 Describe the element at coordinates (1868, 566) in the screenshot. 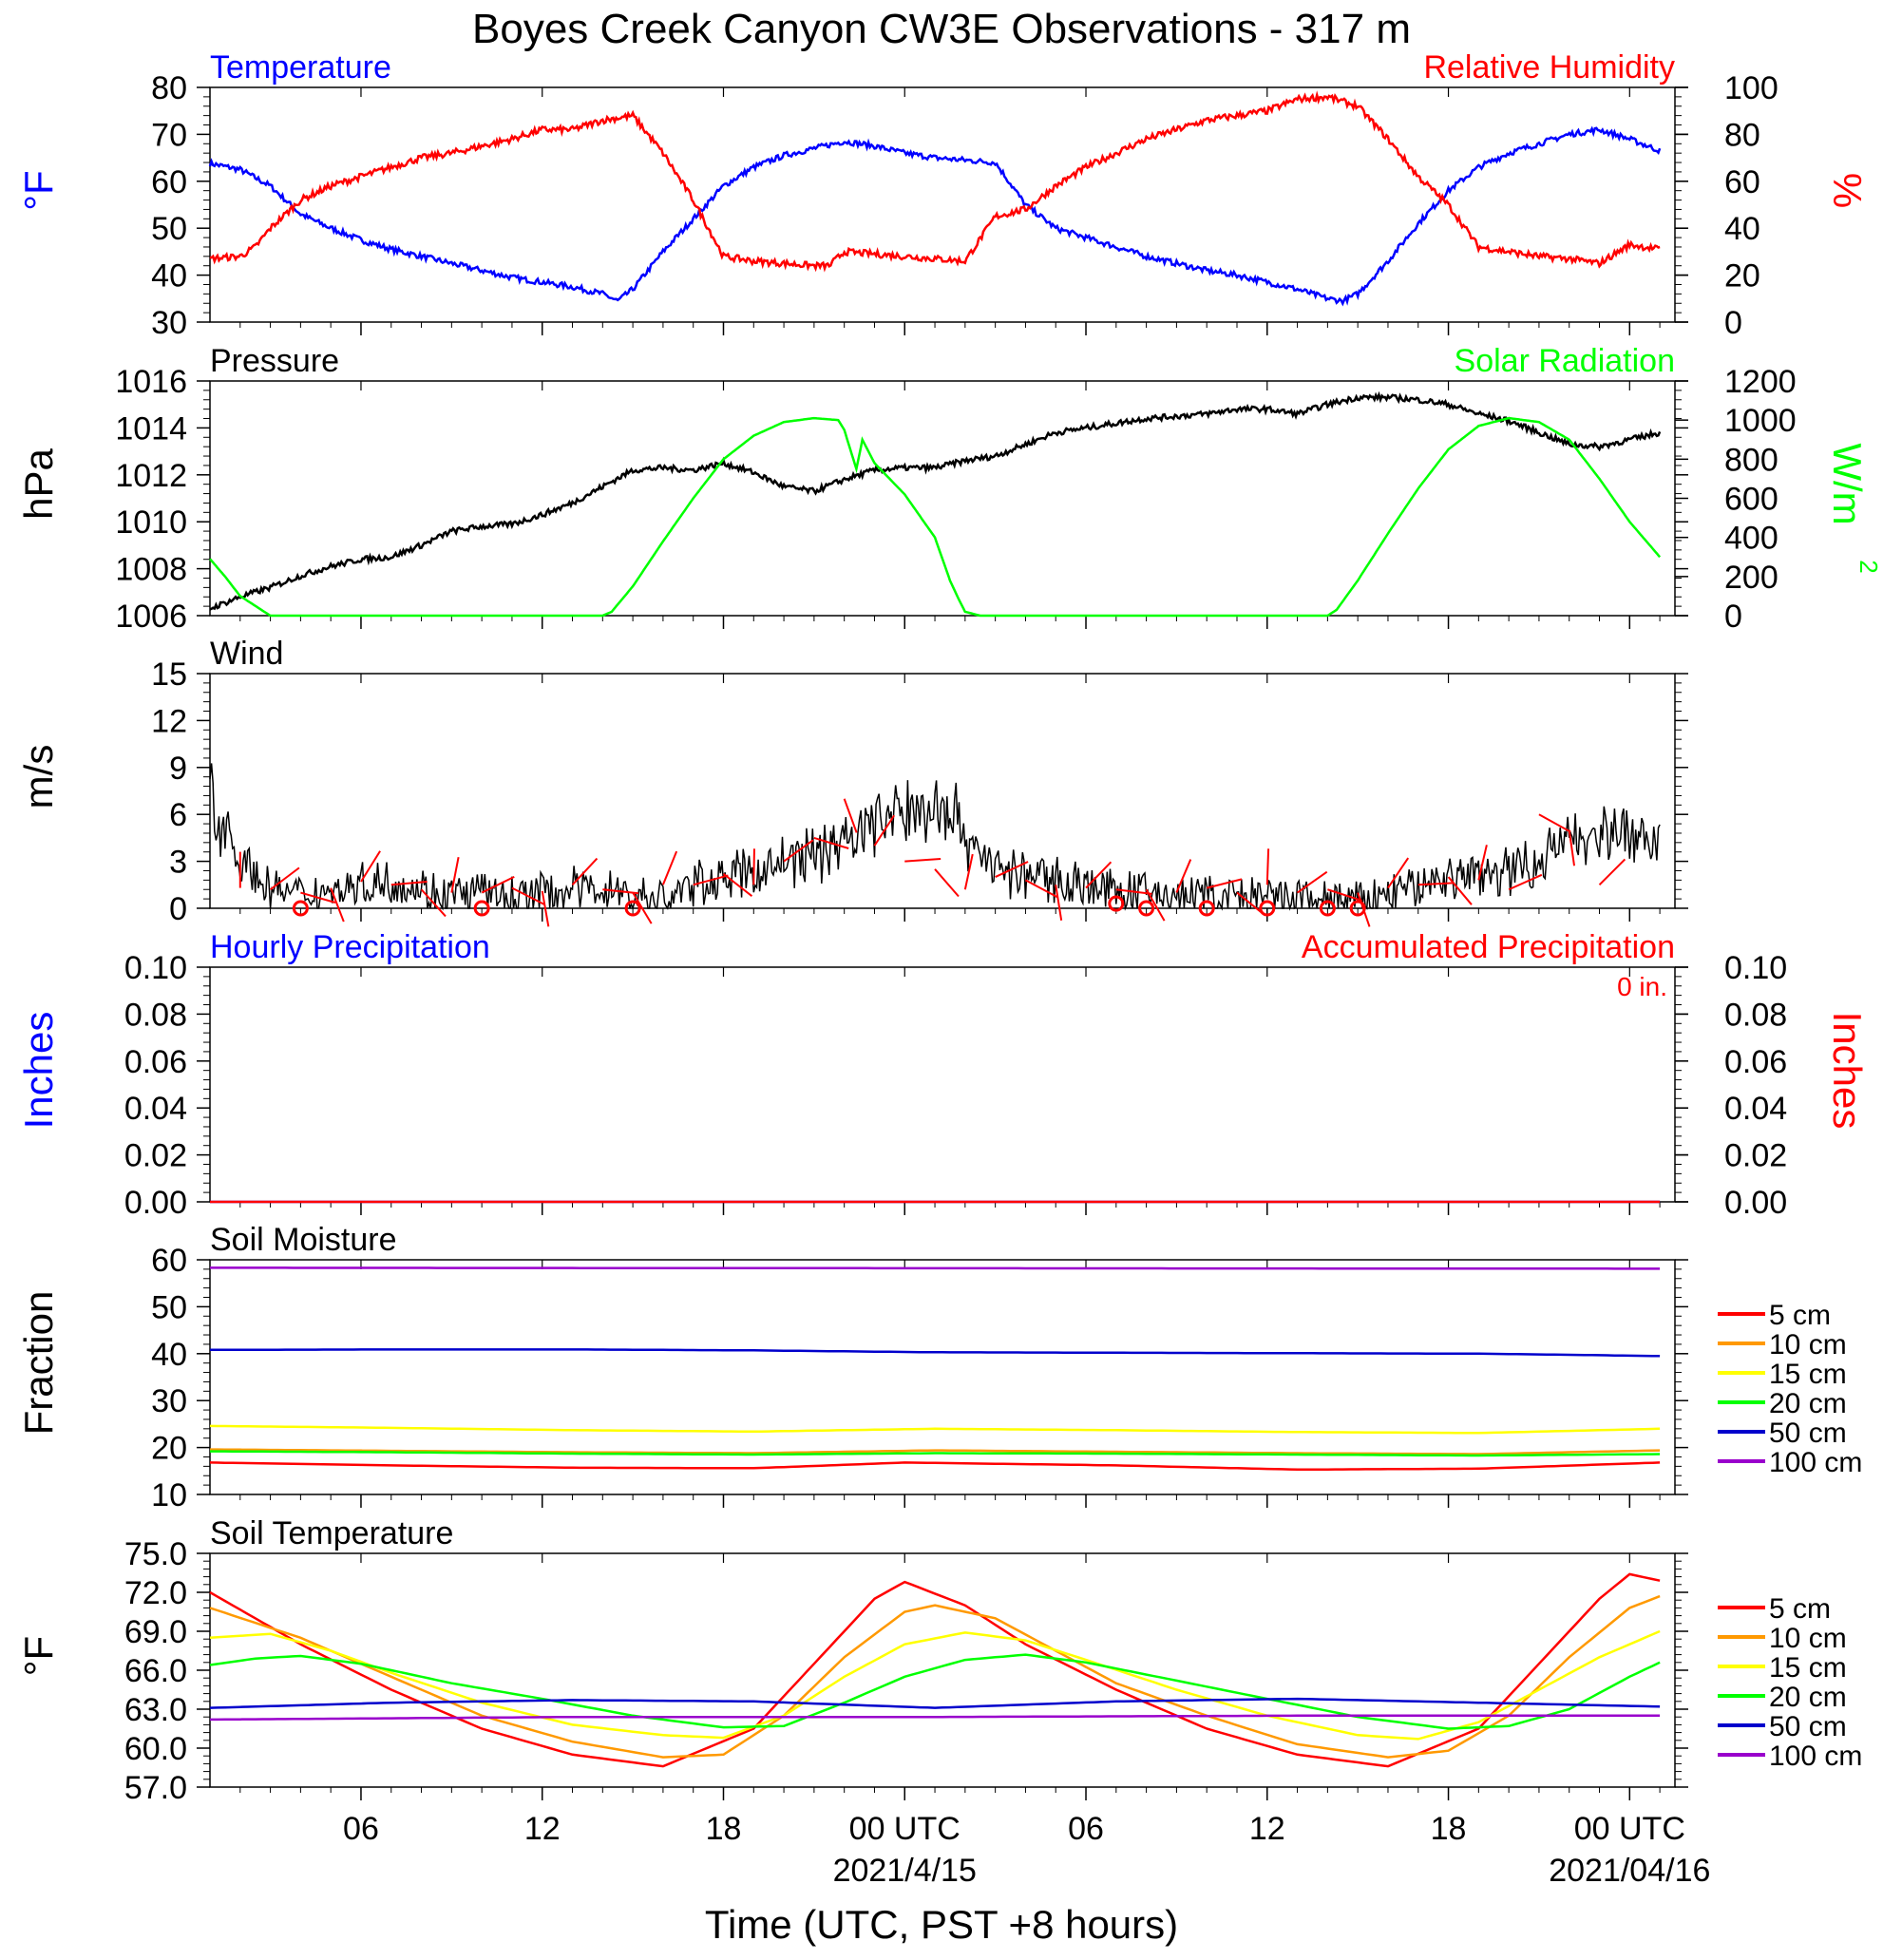

I see `pressure-solar-ylabel-right-sup: 2` at that location.